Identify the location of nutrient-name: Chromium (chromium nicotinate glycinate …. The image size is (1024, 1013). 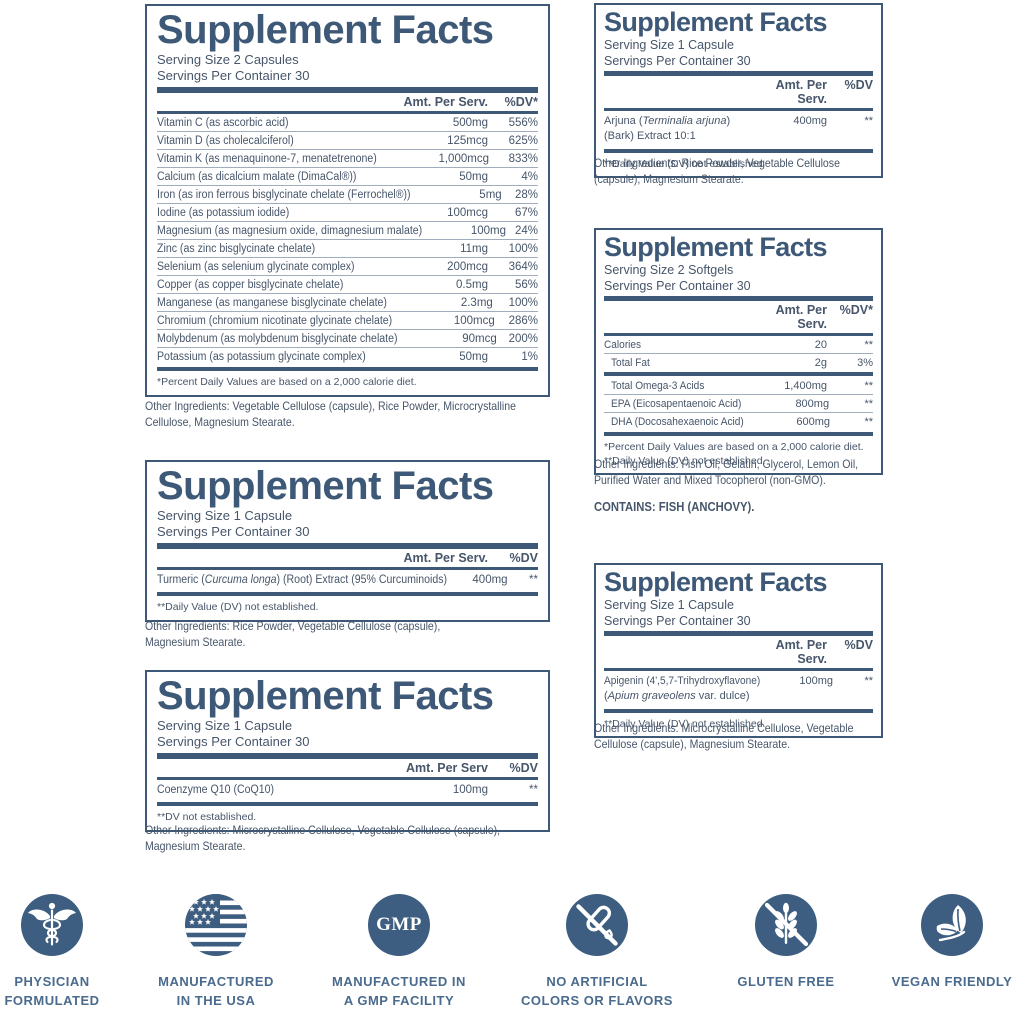
(275, 320).